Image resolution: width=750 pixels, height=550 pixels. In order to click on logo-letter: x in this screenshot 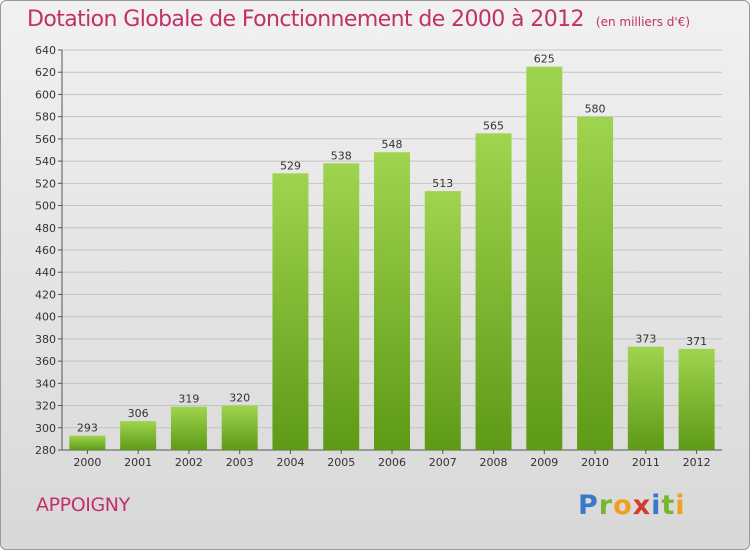, I will do `click(642, 505)`.